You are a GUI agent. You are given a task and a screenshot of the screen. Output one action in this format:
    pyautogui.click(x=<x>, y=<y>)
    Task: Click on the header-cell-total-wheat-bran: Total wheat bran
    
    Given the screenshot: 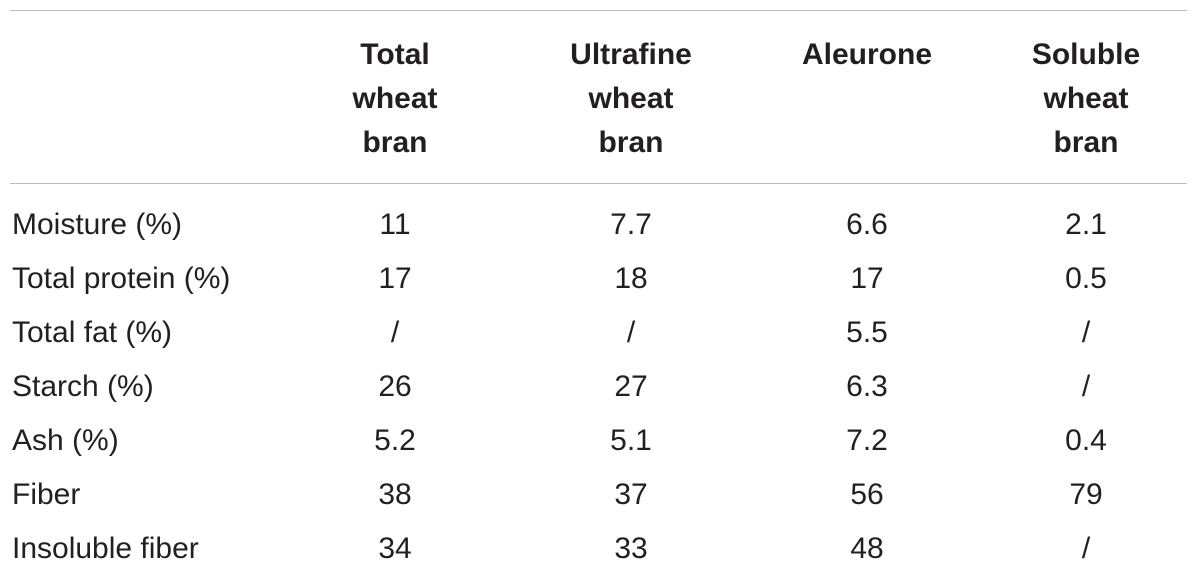 What is the action you would take?
    pyautogui.click(x=395, y=97)
    